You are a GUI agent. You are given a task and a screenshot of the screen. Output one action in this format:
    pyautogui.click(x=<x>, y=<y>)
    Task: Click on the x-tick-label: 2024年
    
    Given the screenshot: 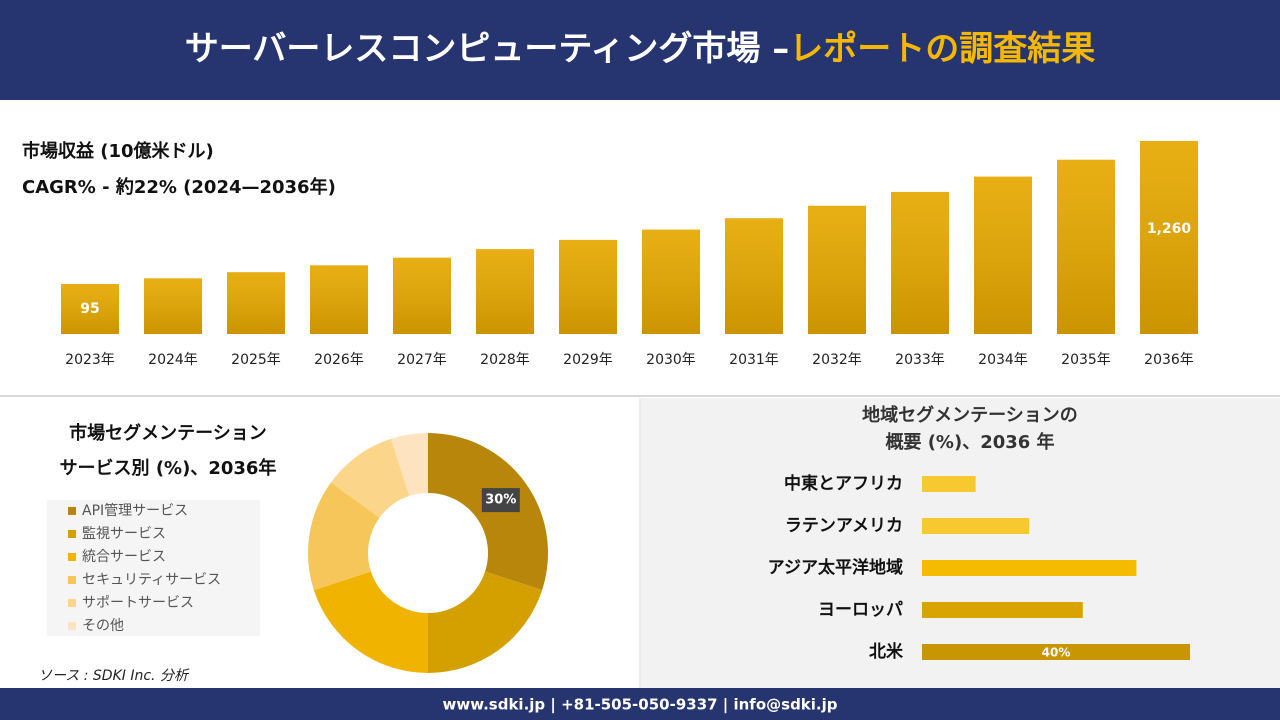 What is the action you would take?
    pyautogui.click(x=173, y=360)
    